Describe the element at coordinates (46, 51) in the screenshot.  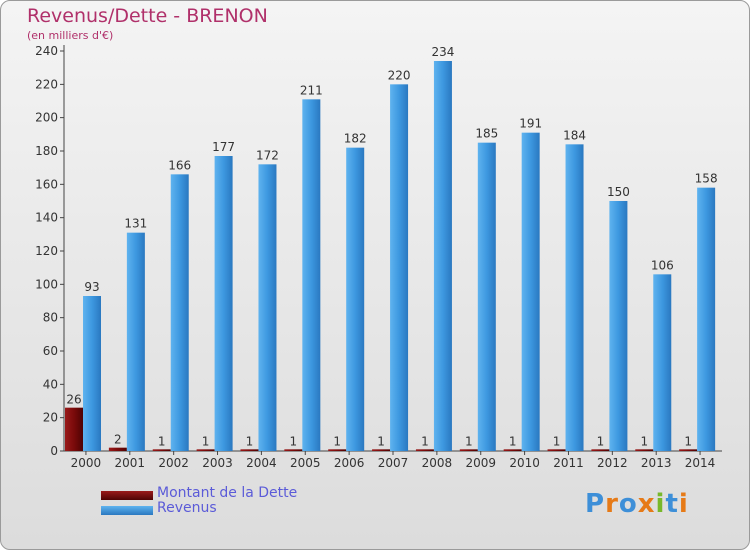
I see `y-tick-label: 240` at that location.